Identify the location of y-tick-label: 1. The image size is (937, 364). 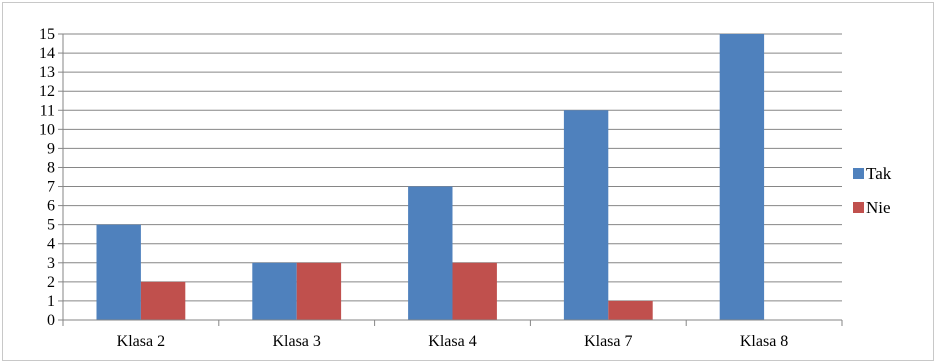
(51, 301).